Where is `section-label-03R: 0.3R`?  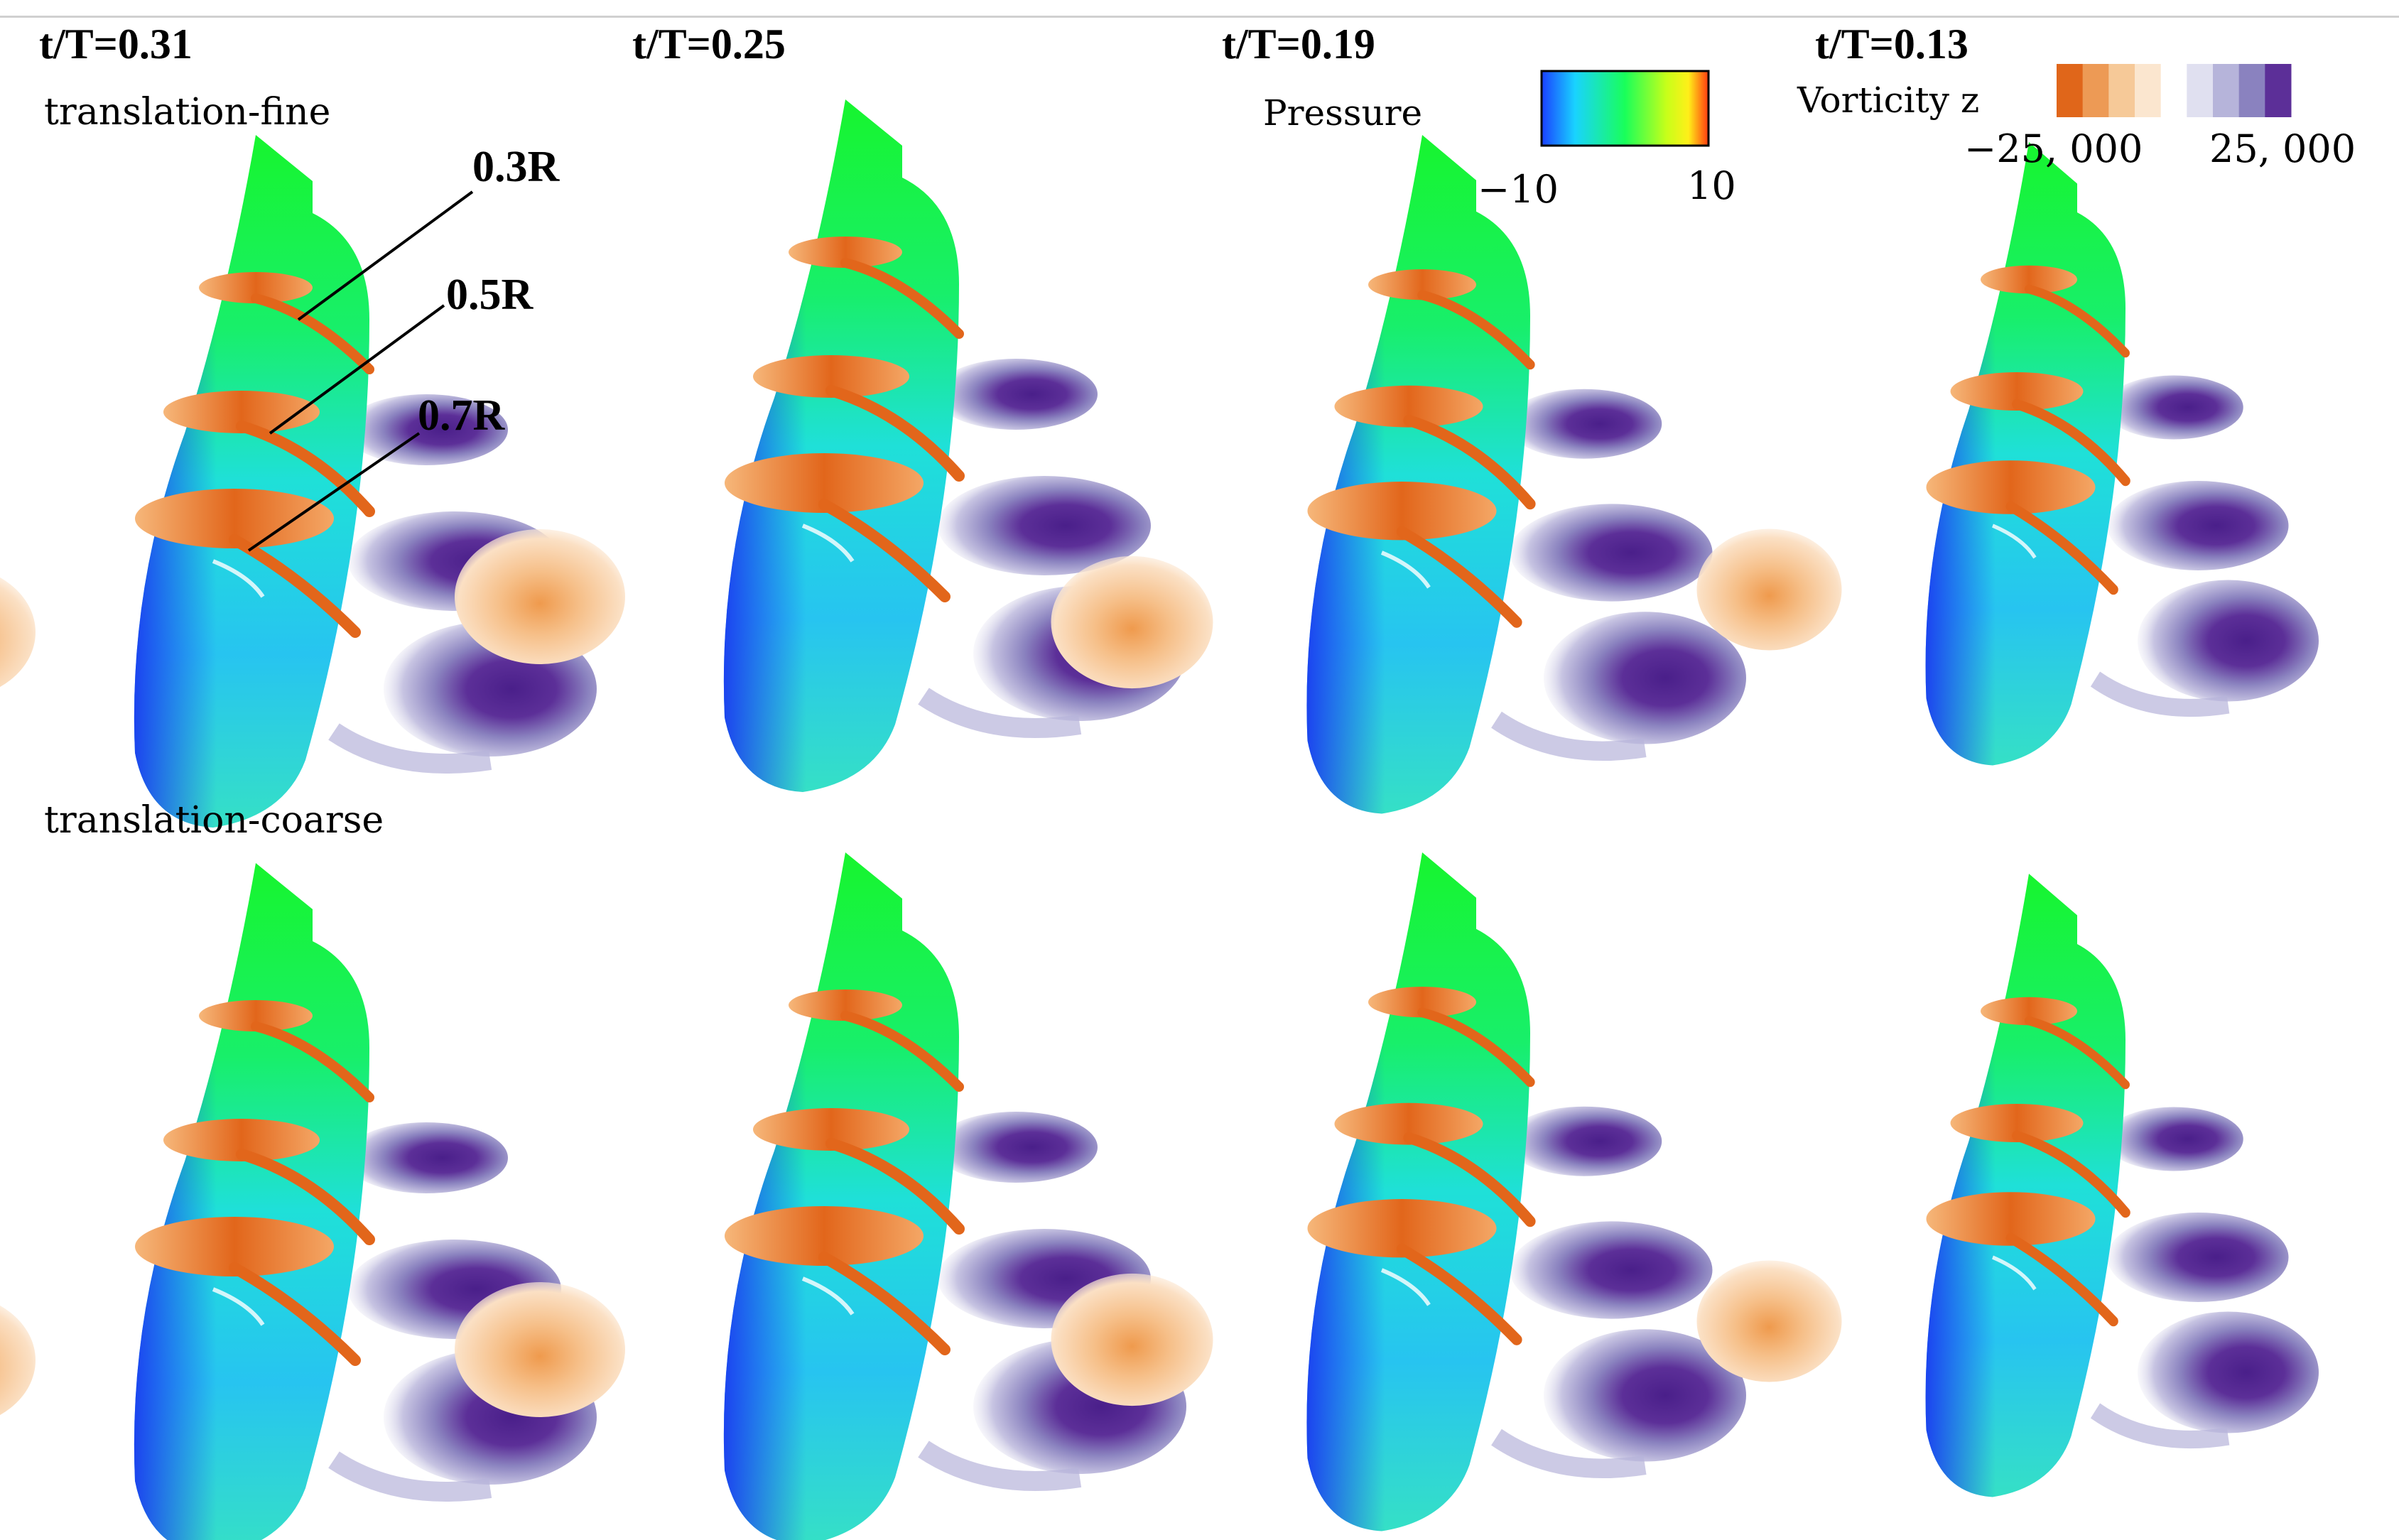
section-label-03R: 0.3R is located at coordinates (516, 167).